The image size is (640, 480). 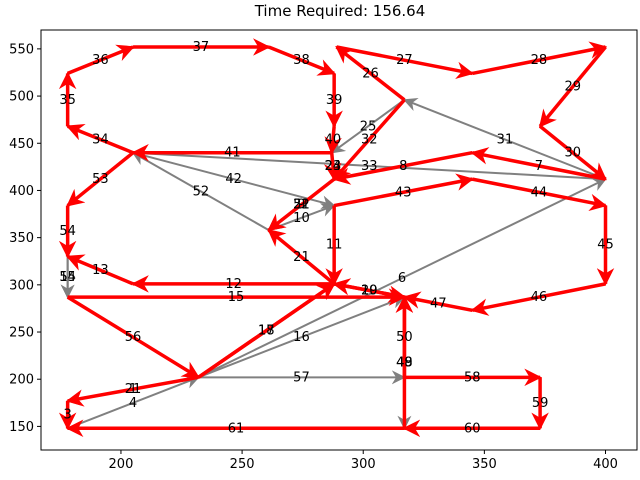 I want to click on edge-label-52: 52, so click(x=201, y=191).